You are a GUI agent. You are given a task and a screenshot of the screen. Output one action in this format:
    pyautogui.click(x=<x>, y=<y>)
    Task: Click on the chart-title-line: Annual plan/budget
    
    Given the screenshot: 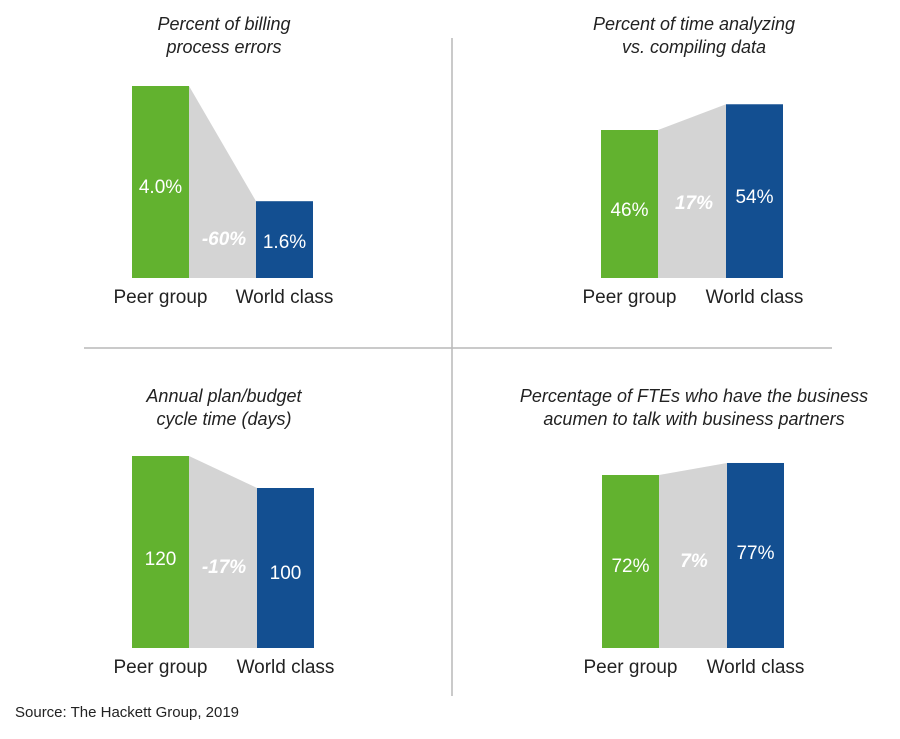 What is the action you would take?
    pyautogui.click(x=223, y=396)
    